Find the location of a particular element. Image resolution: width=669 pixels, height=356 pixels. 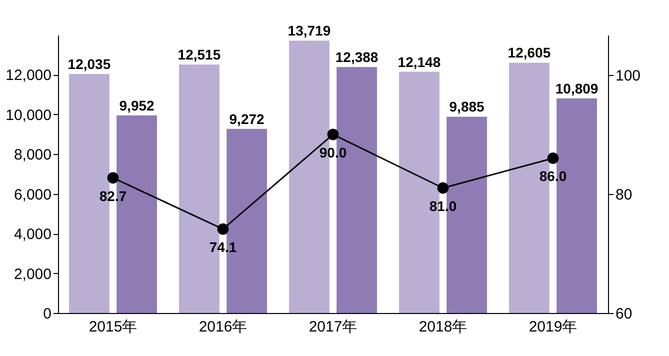

data-label: 13,719 is located at coordinates (309, 30).